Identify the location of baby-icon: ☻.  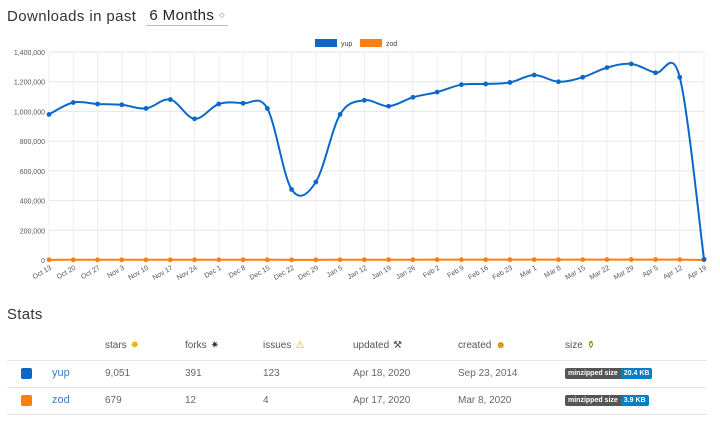
(500, 345).